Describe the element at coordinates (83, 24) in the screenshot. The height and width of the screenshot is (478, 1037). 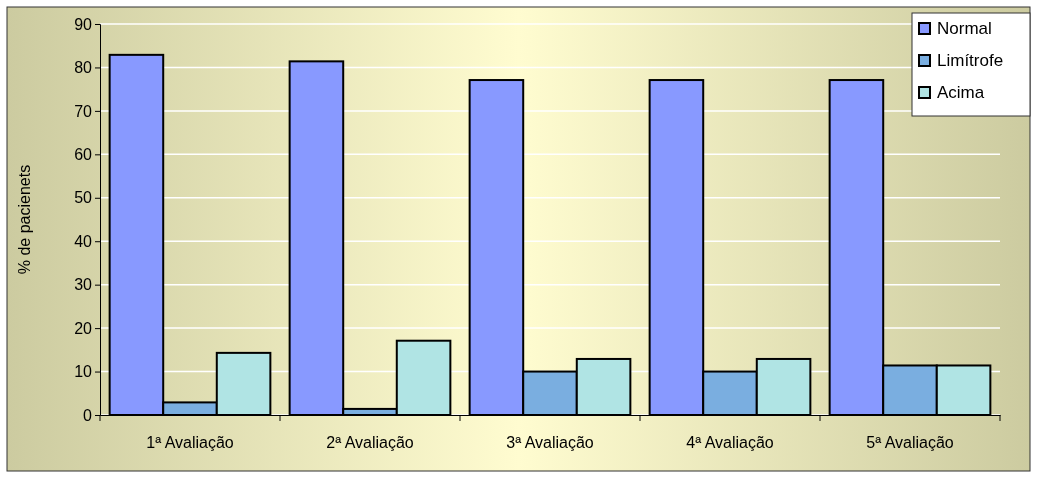
I see `y-tick-label: 90` at that location.